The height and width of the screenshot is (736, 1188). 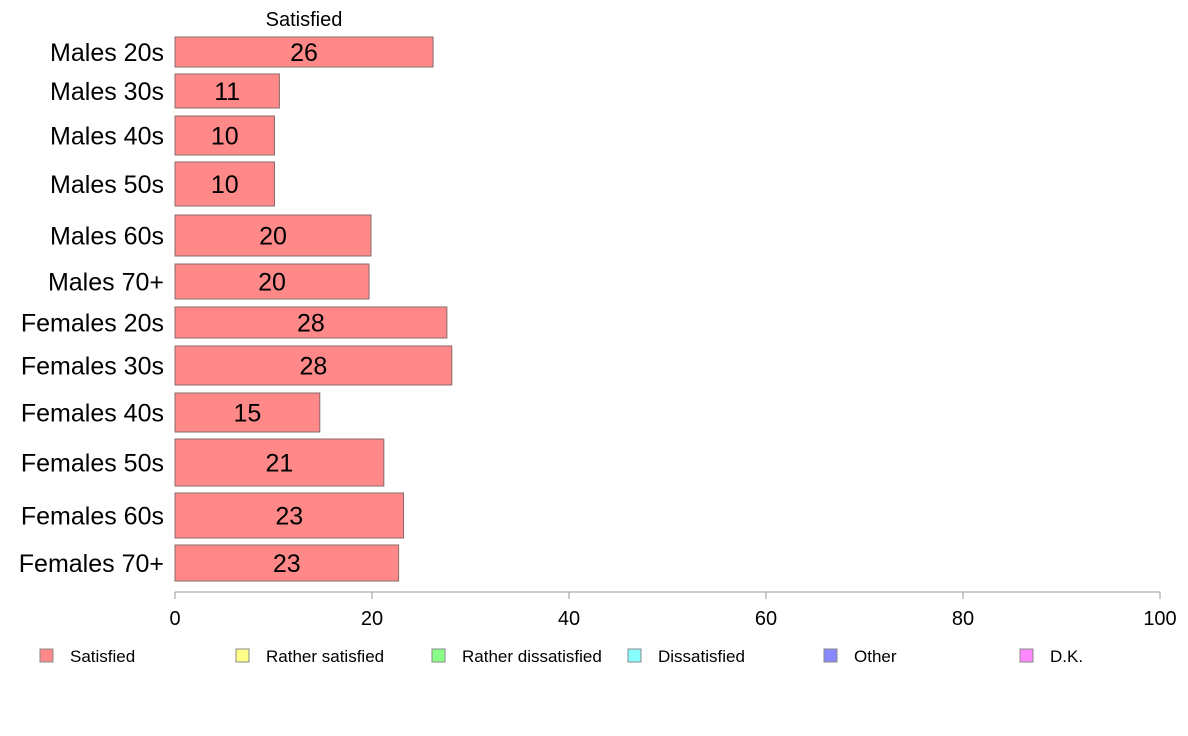 What do you see at coordinates (532, 656) in the screenshot?
I see `legend-label: Rather dissatisfied` at bounding box center [532, 656].